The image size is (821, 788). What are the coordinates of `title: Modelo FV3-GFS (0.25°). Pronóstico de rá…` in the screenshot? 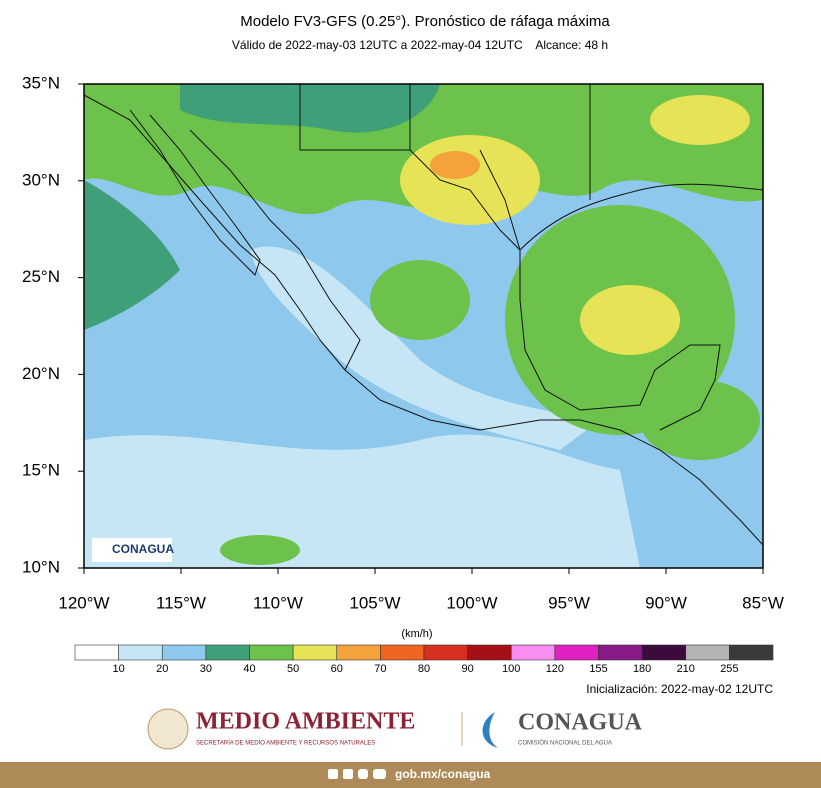 It's located at (425, 21).